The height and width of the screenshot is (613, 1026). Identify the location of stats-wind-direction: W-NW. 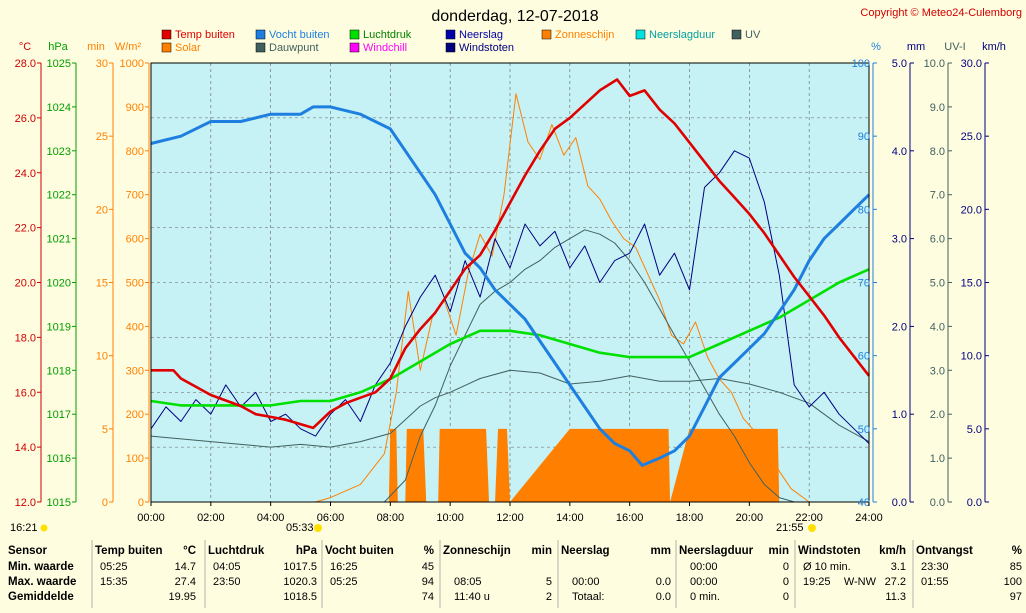
(860, 582).